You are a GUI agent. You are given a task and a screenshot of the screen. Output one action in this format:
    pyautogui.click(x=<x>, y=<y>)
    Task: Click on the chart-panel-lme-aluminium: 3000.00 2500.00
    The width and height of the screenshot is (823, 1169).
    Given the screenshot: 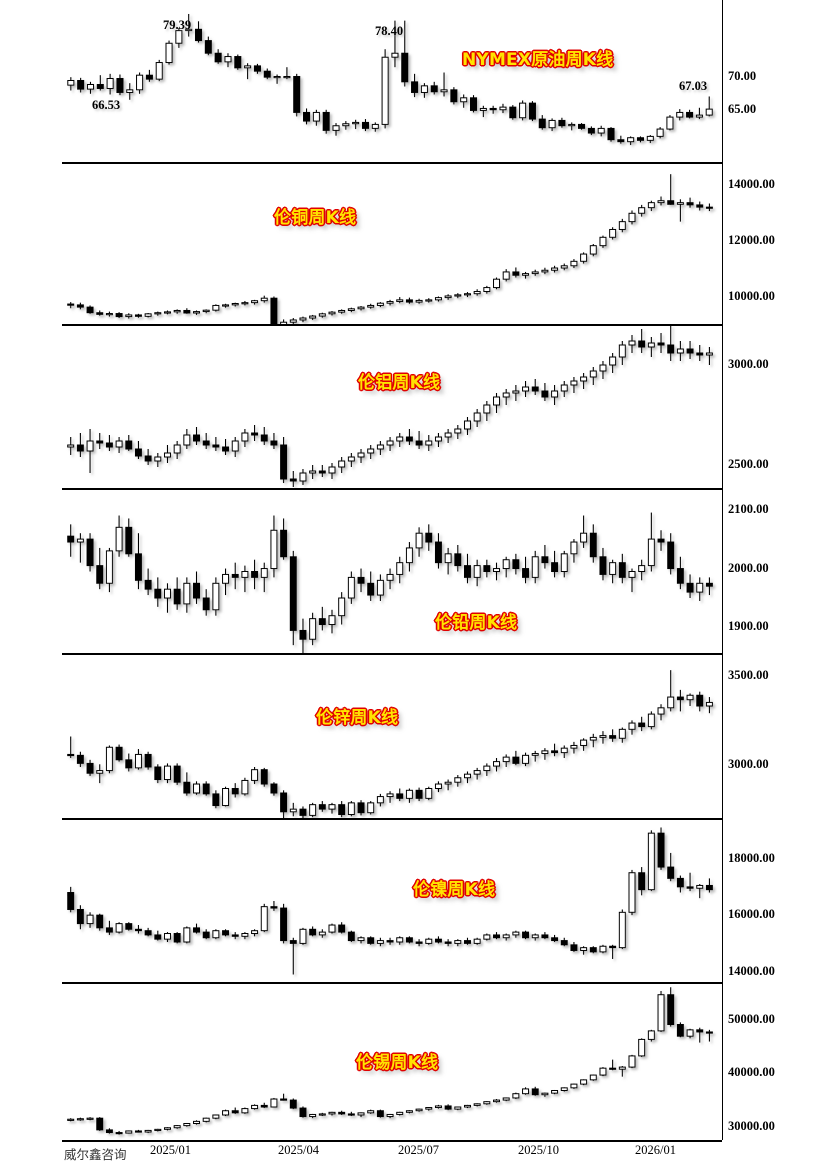 What is the action you would take?
    pyautogui.click(x=411, y=407)
    